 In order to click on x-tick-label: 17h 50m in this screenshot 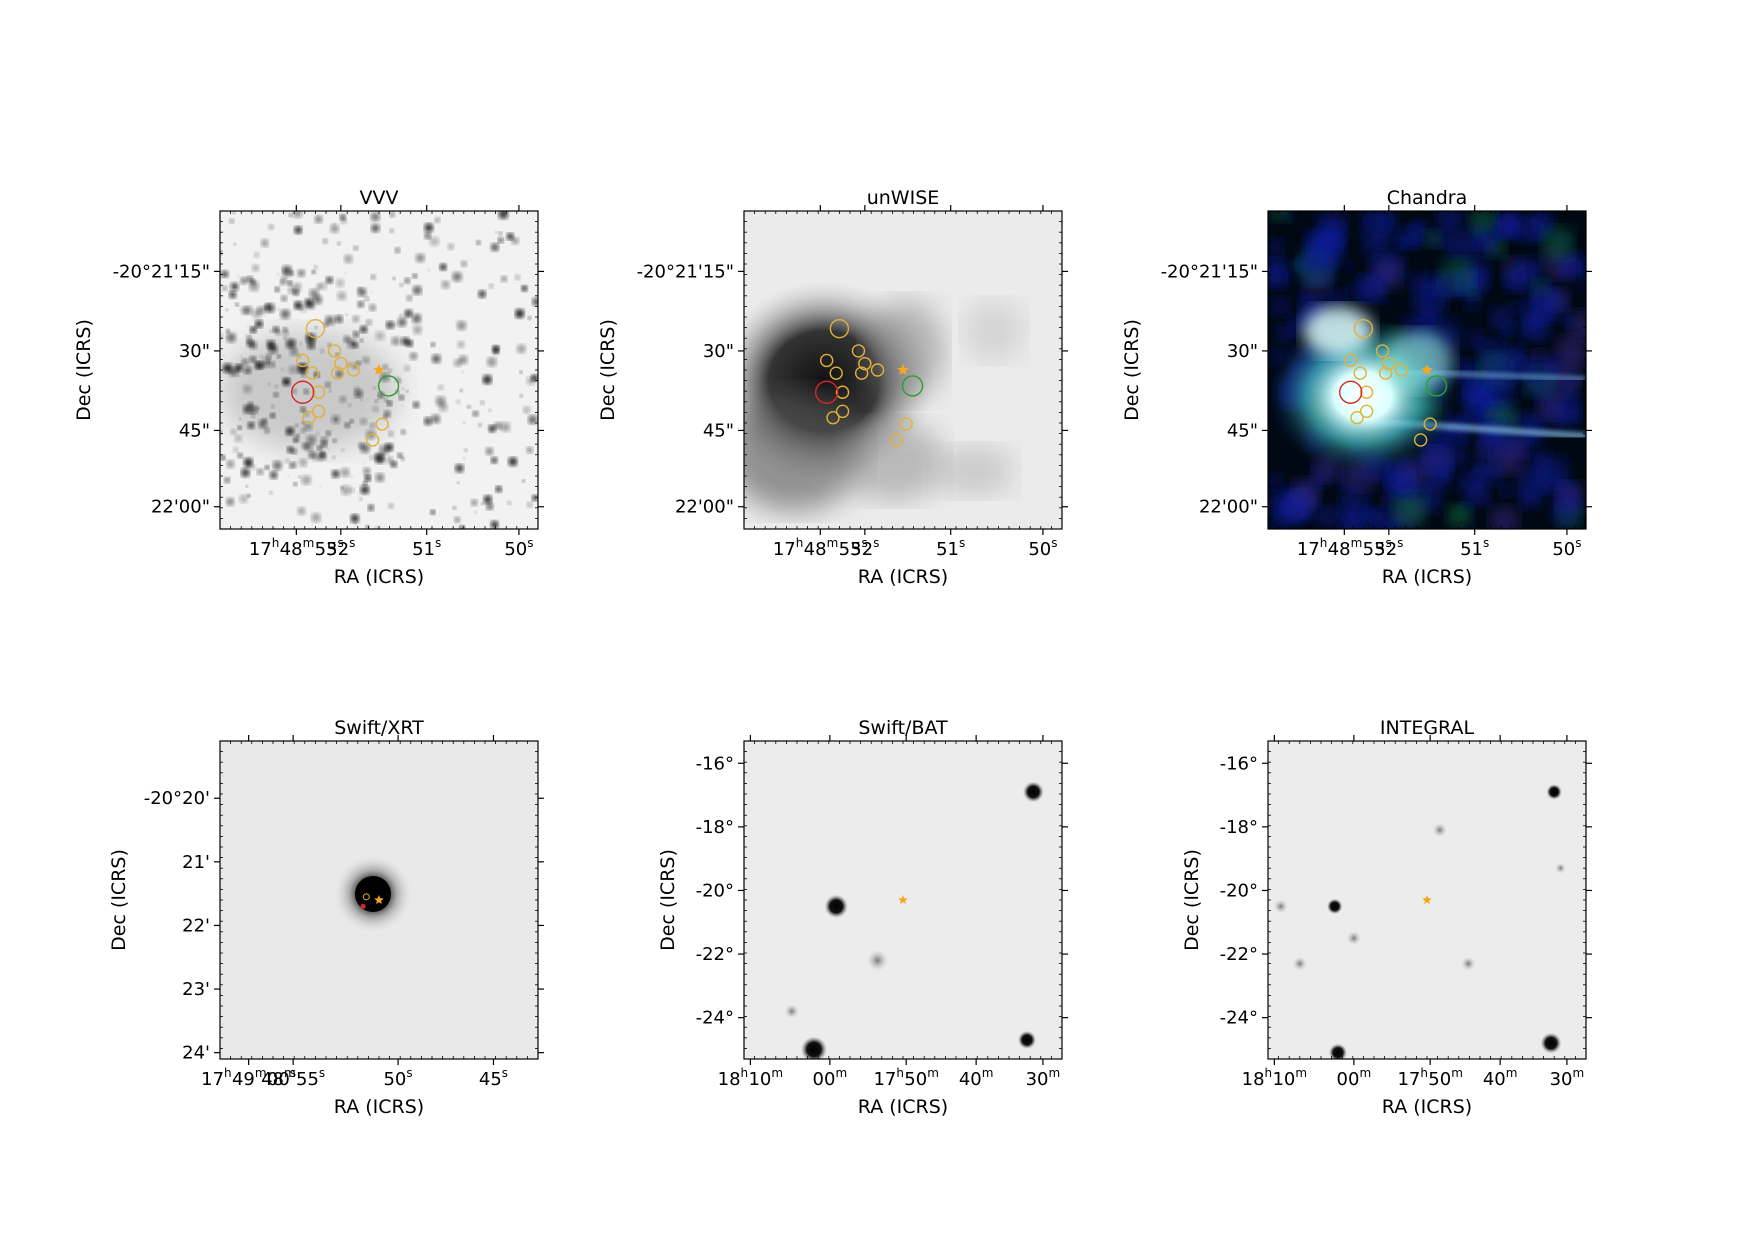, I will do `click(905, 1078)`.